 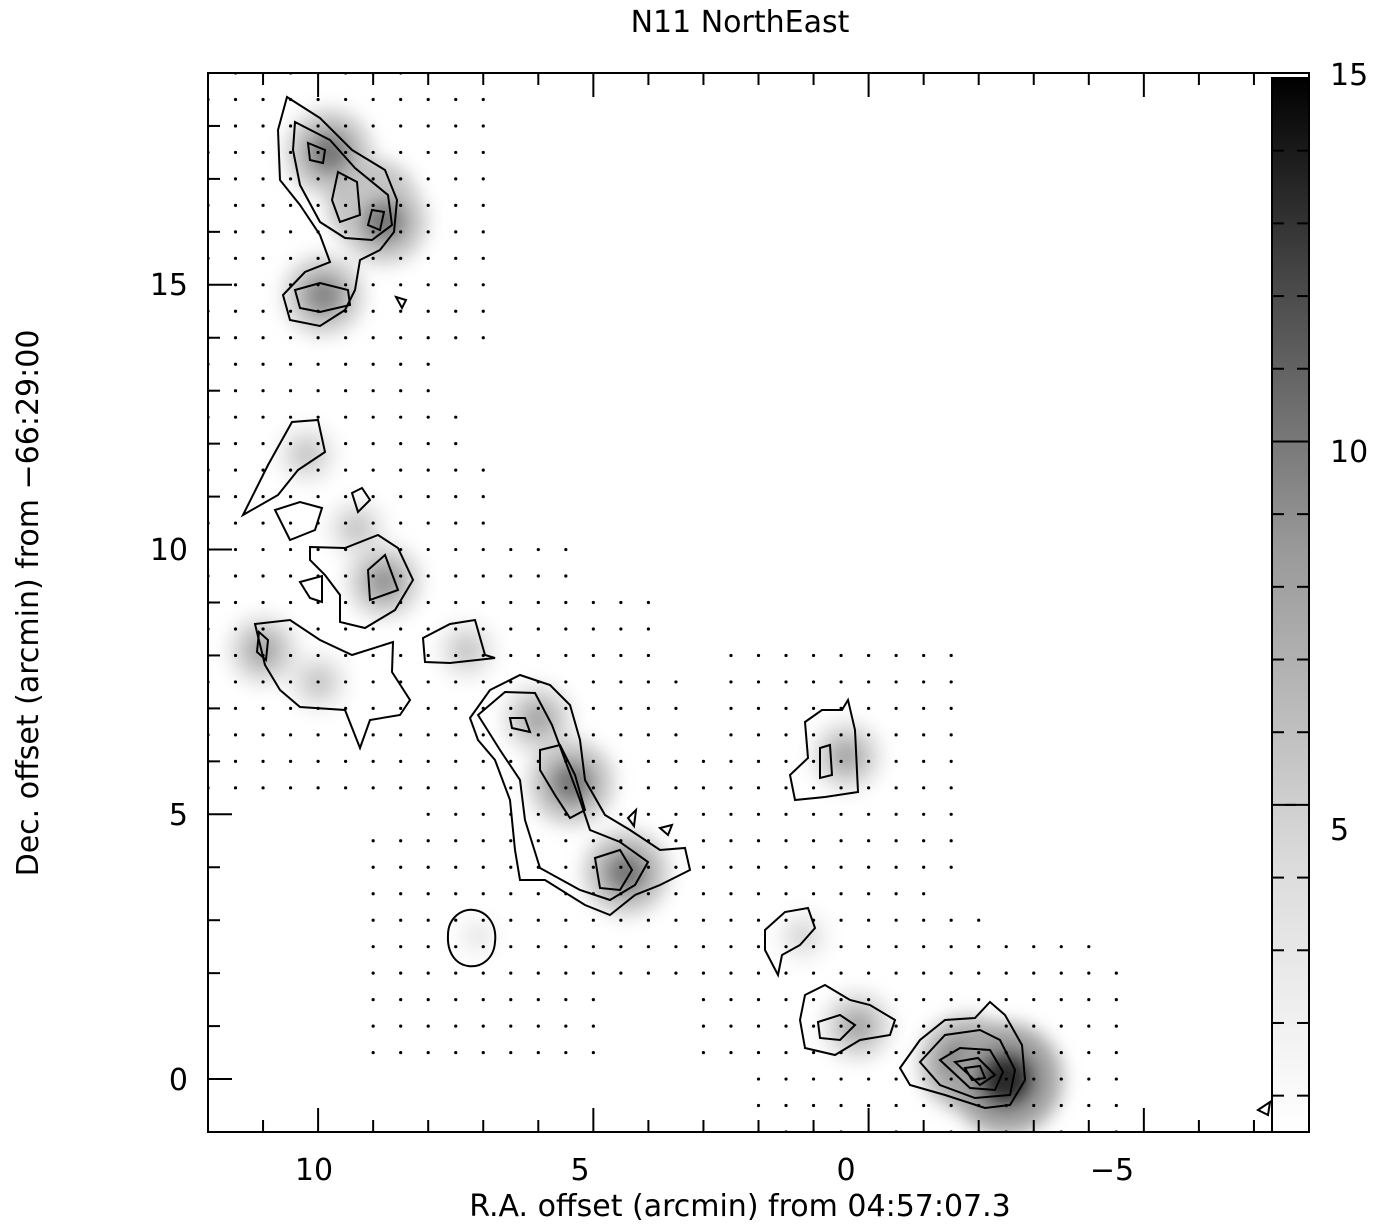 I want to click on emission-peak, so click(x=857, y=1026).